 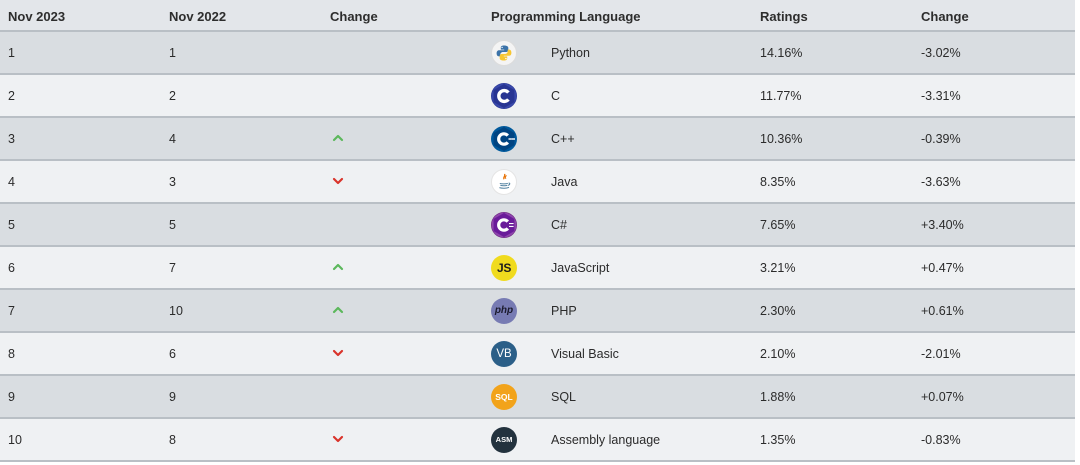 I want to click on language-name: Python, so click(x=570, y=52).